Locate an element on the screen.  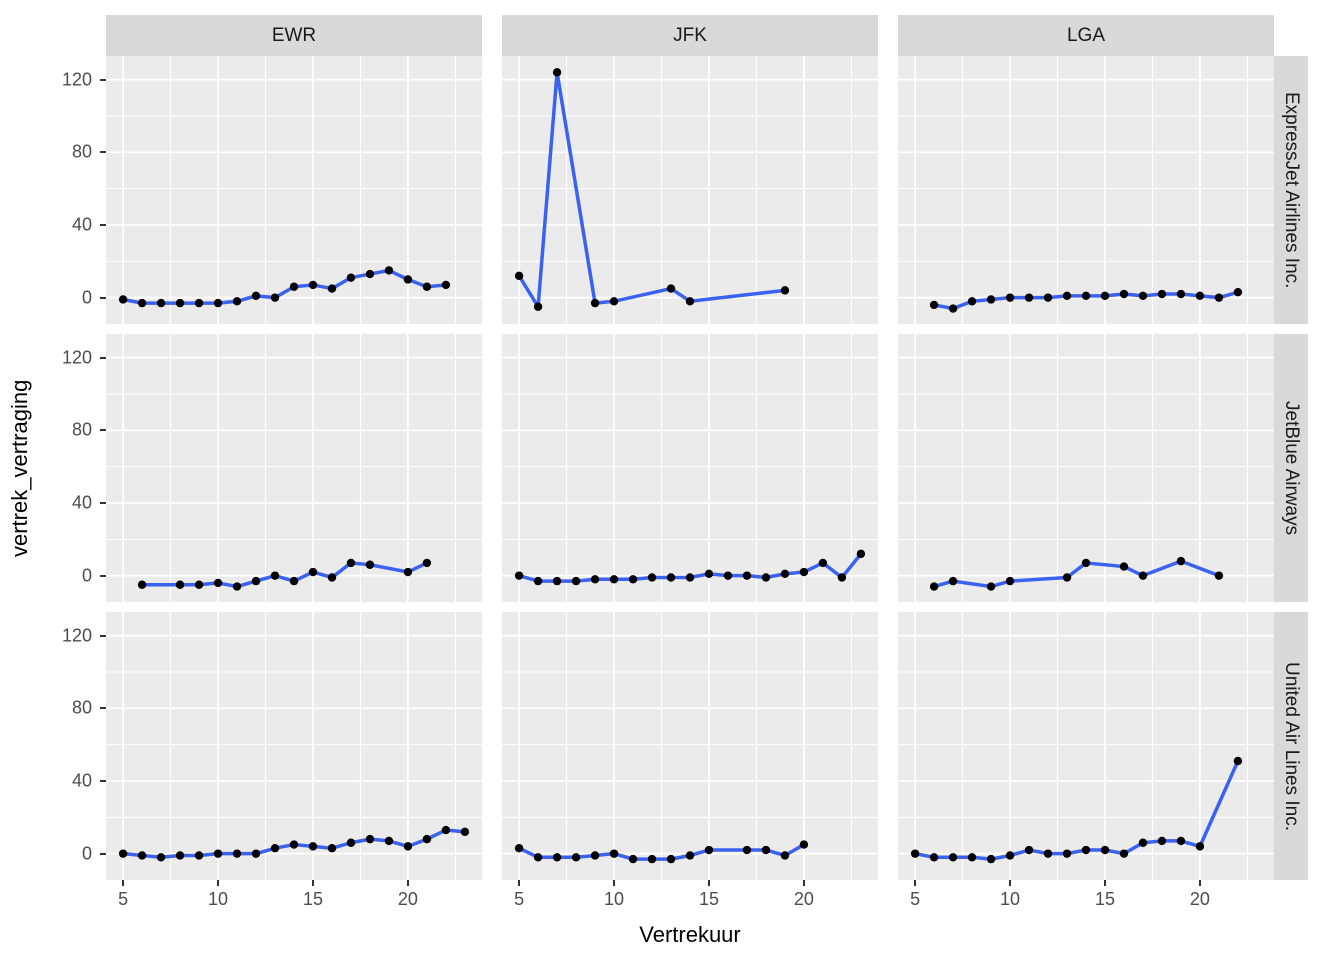
facet-row-strip-united: United Air Lines Inc. is located at coordinates (1291, 746).